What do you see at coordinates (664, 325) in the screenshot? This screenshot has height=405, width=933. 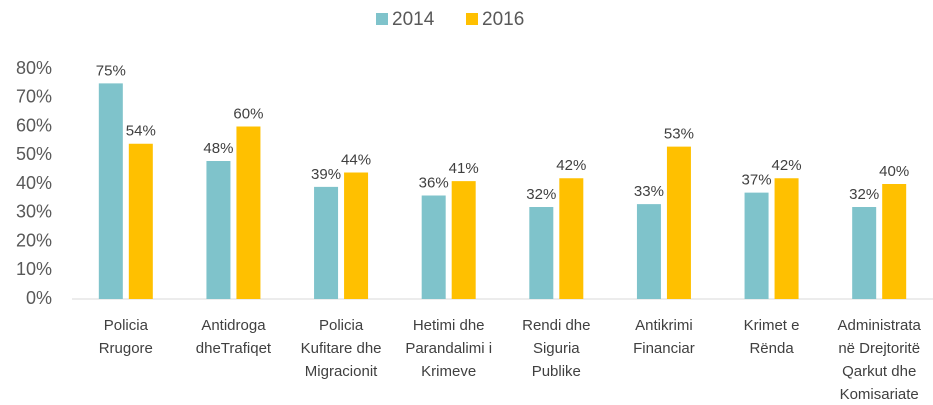 I see `x-tick-label: Antikrimi` at bounding box center [664, 325].